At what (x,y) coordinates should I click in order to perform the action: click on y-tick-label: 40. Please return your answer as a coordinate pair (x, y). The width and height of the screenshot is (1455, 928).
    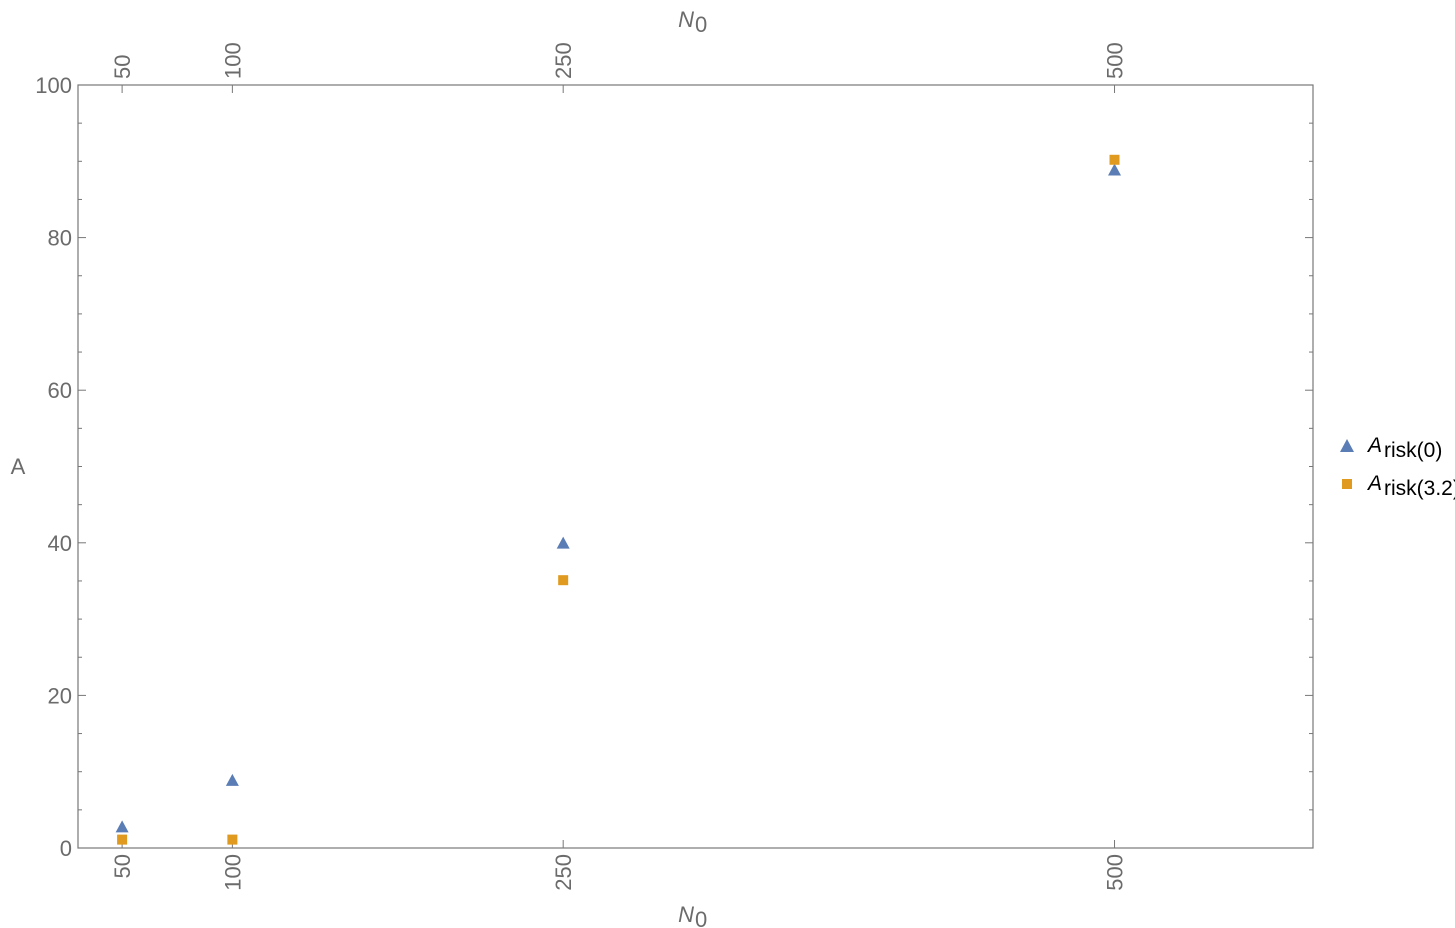
    Looking at the image, I should click on (60, 543).